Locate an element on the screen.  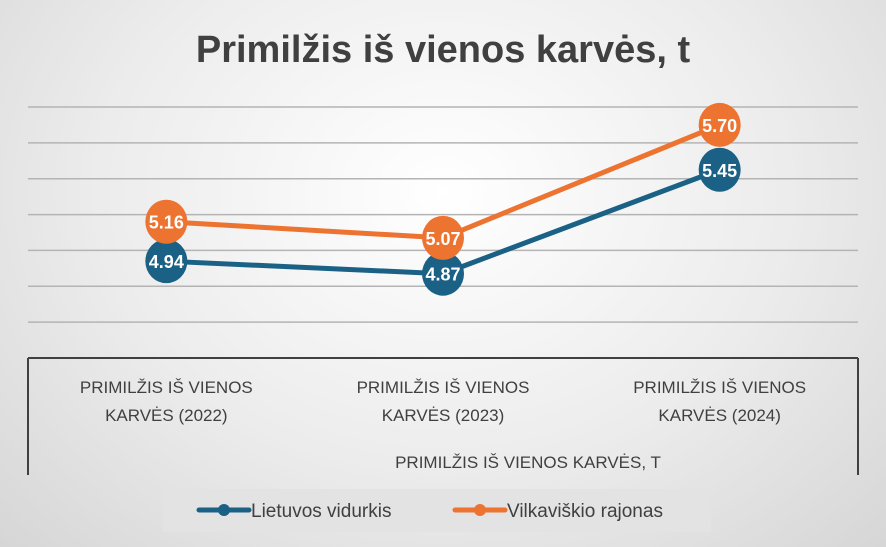
data-label: 5.70 is located at coordinates (719, 126).